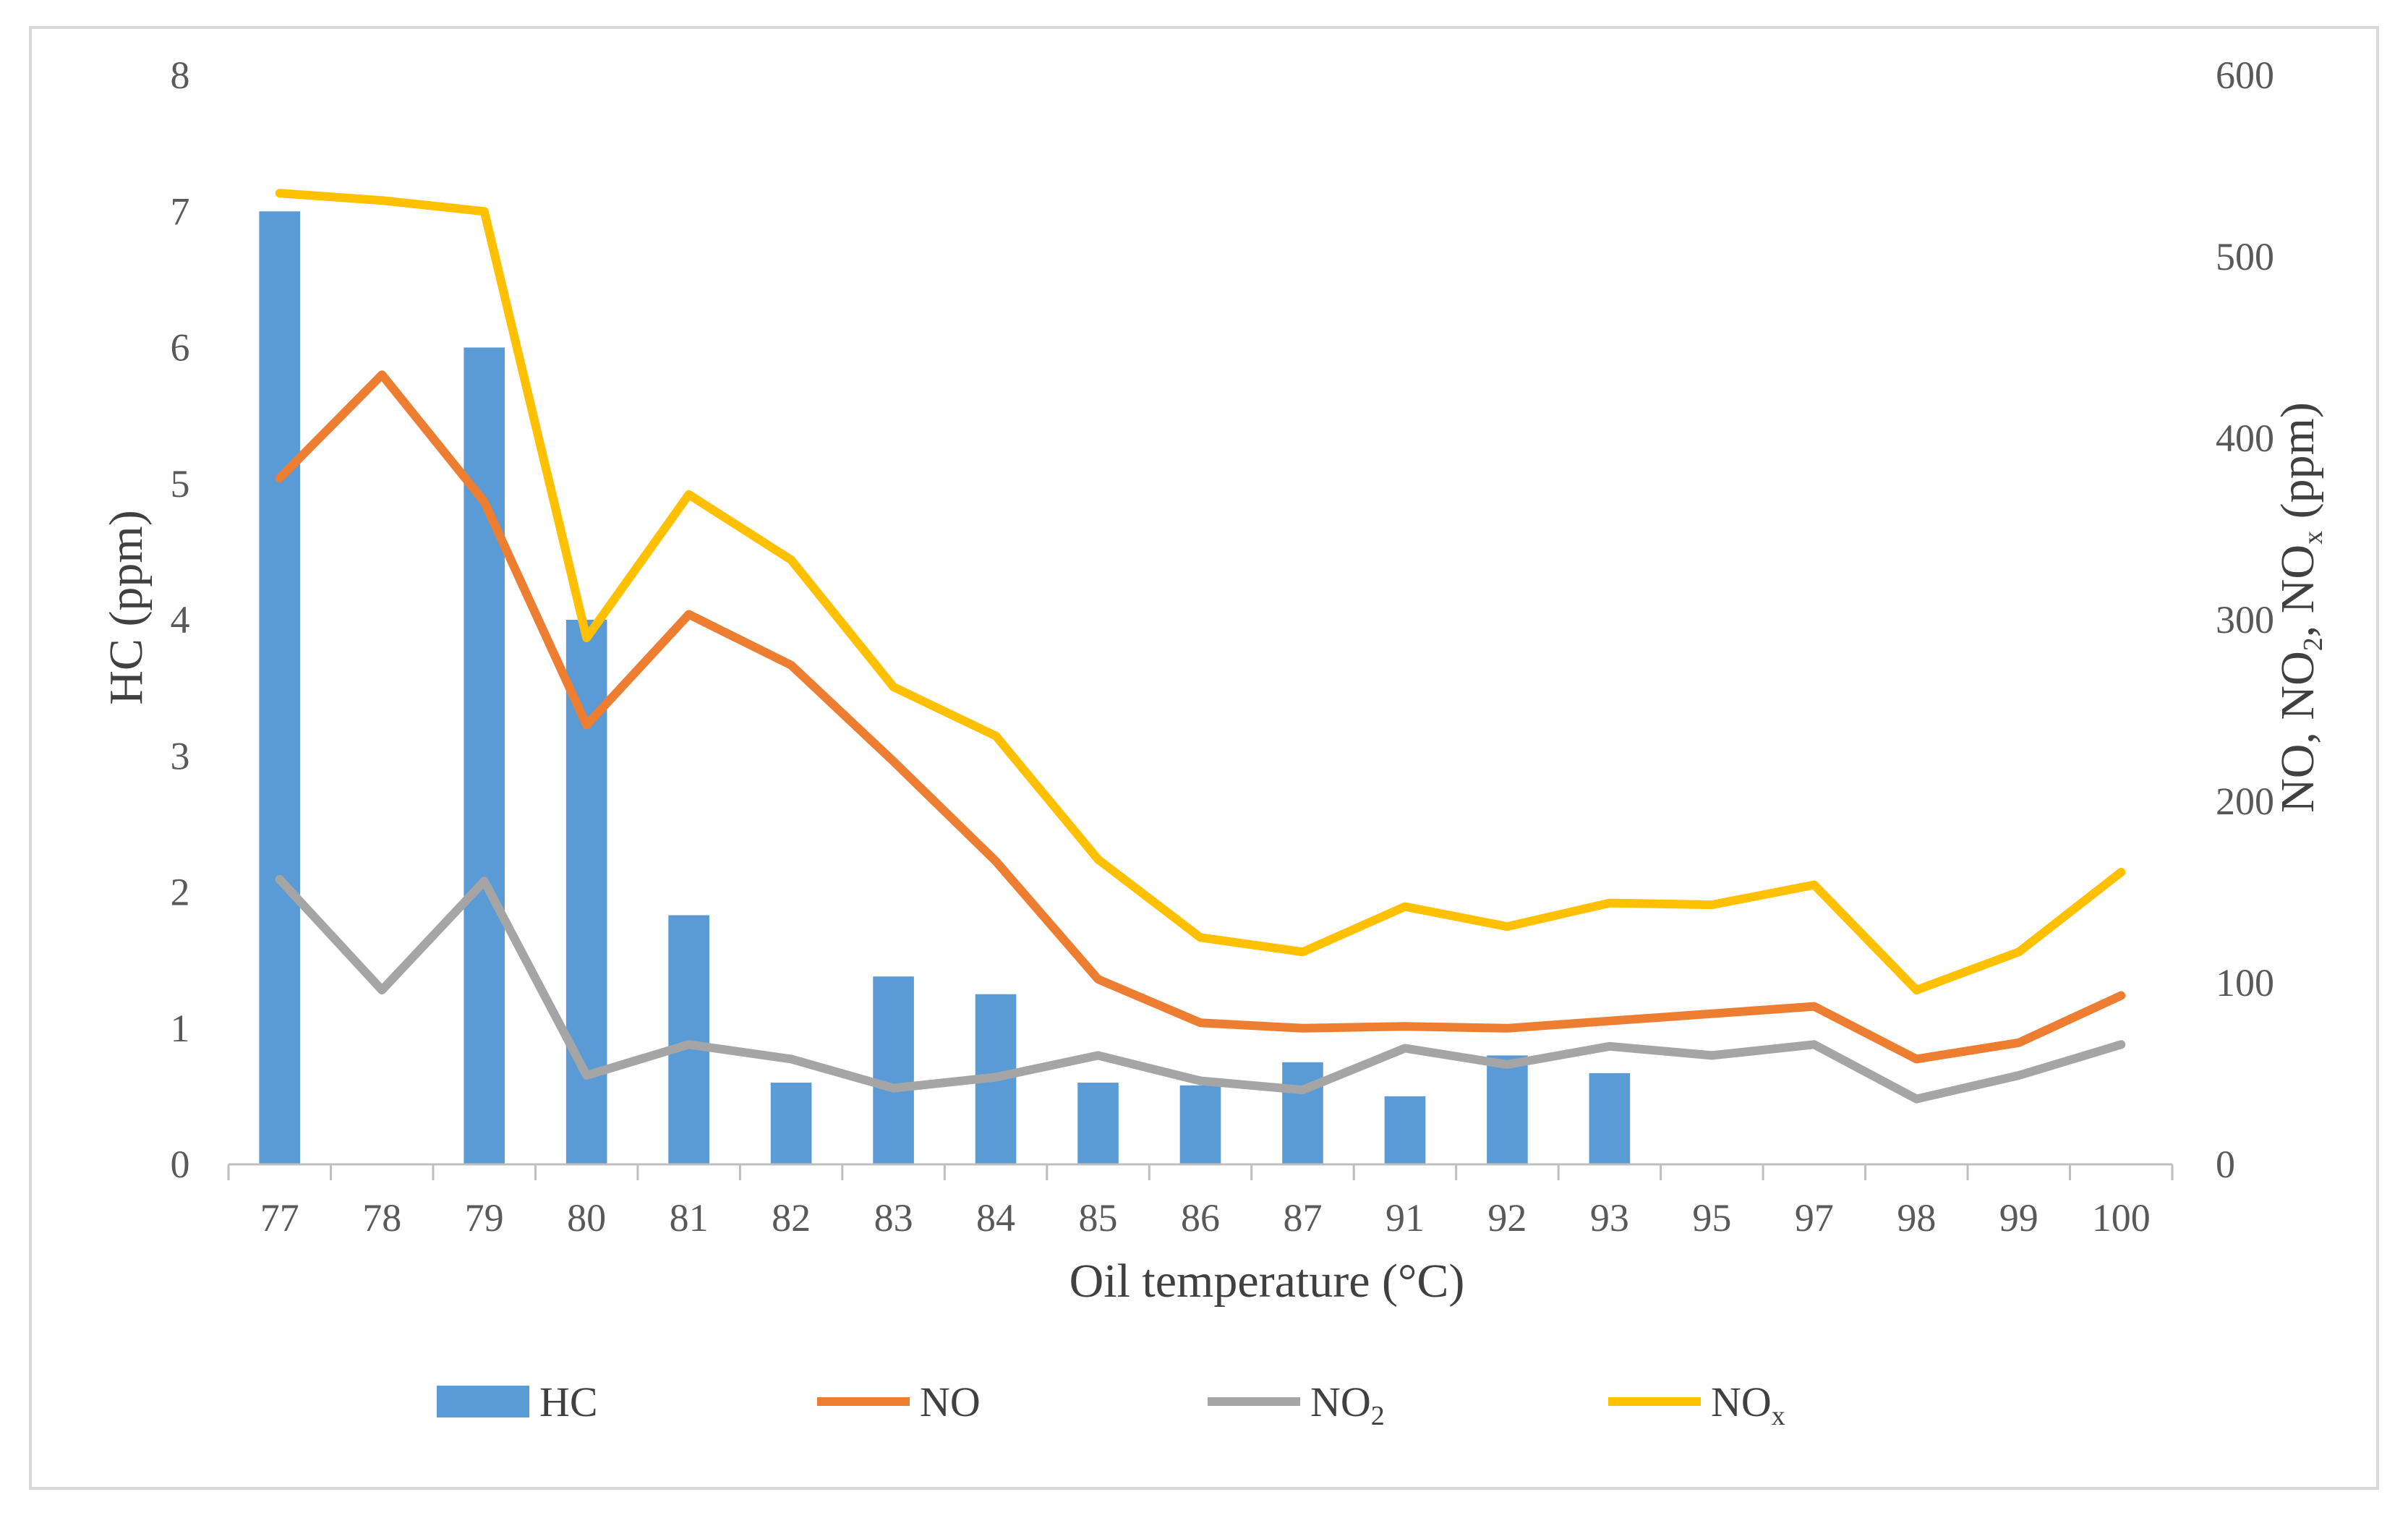 Image resolution: width=2408 pixels, height=1518 pixels. Describe the element at coordinates (180, 1028) in the screenshot. I see `y-left-tick-label: 1` at that location.